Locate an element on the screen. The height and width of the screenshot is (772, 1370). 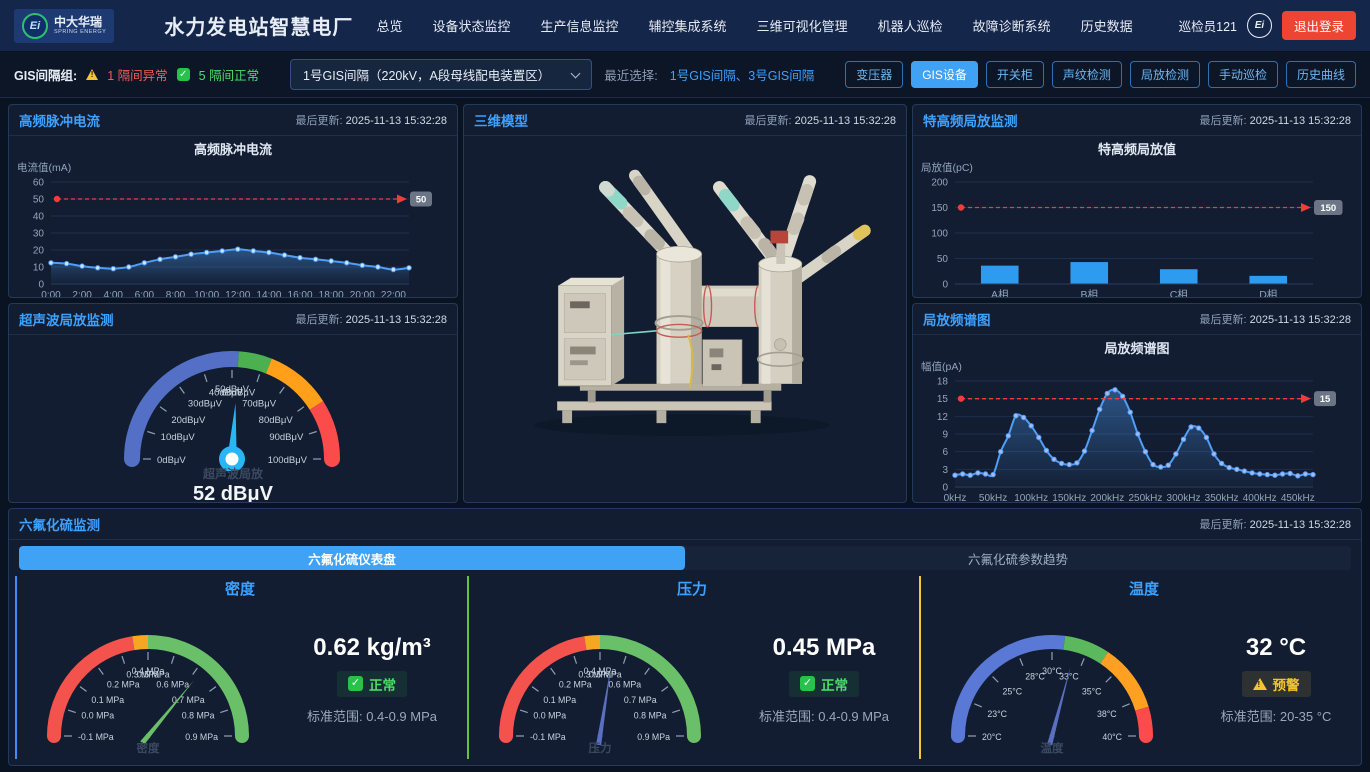
svg-text: 幅值(pA) is located at coordinates (941, 366).